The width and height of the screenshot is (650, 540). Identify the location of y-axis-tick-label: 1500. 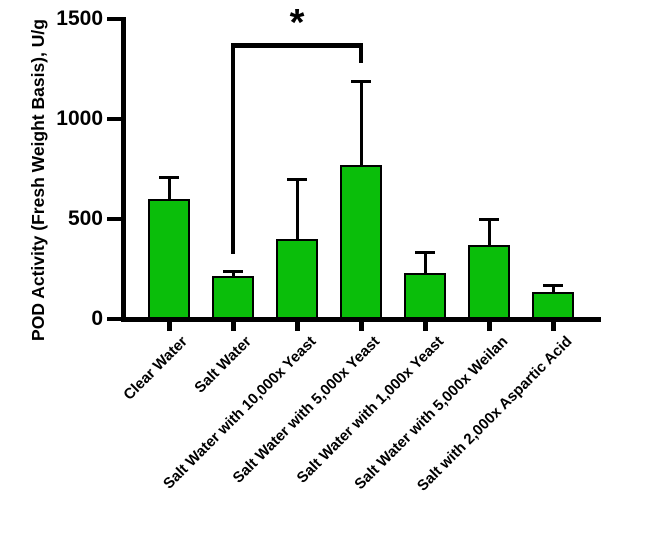
(79, 18).